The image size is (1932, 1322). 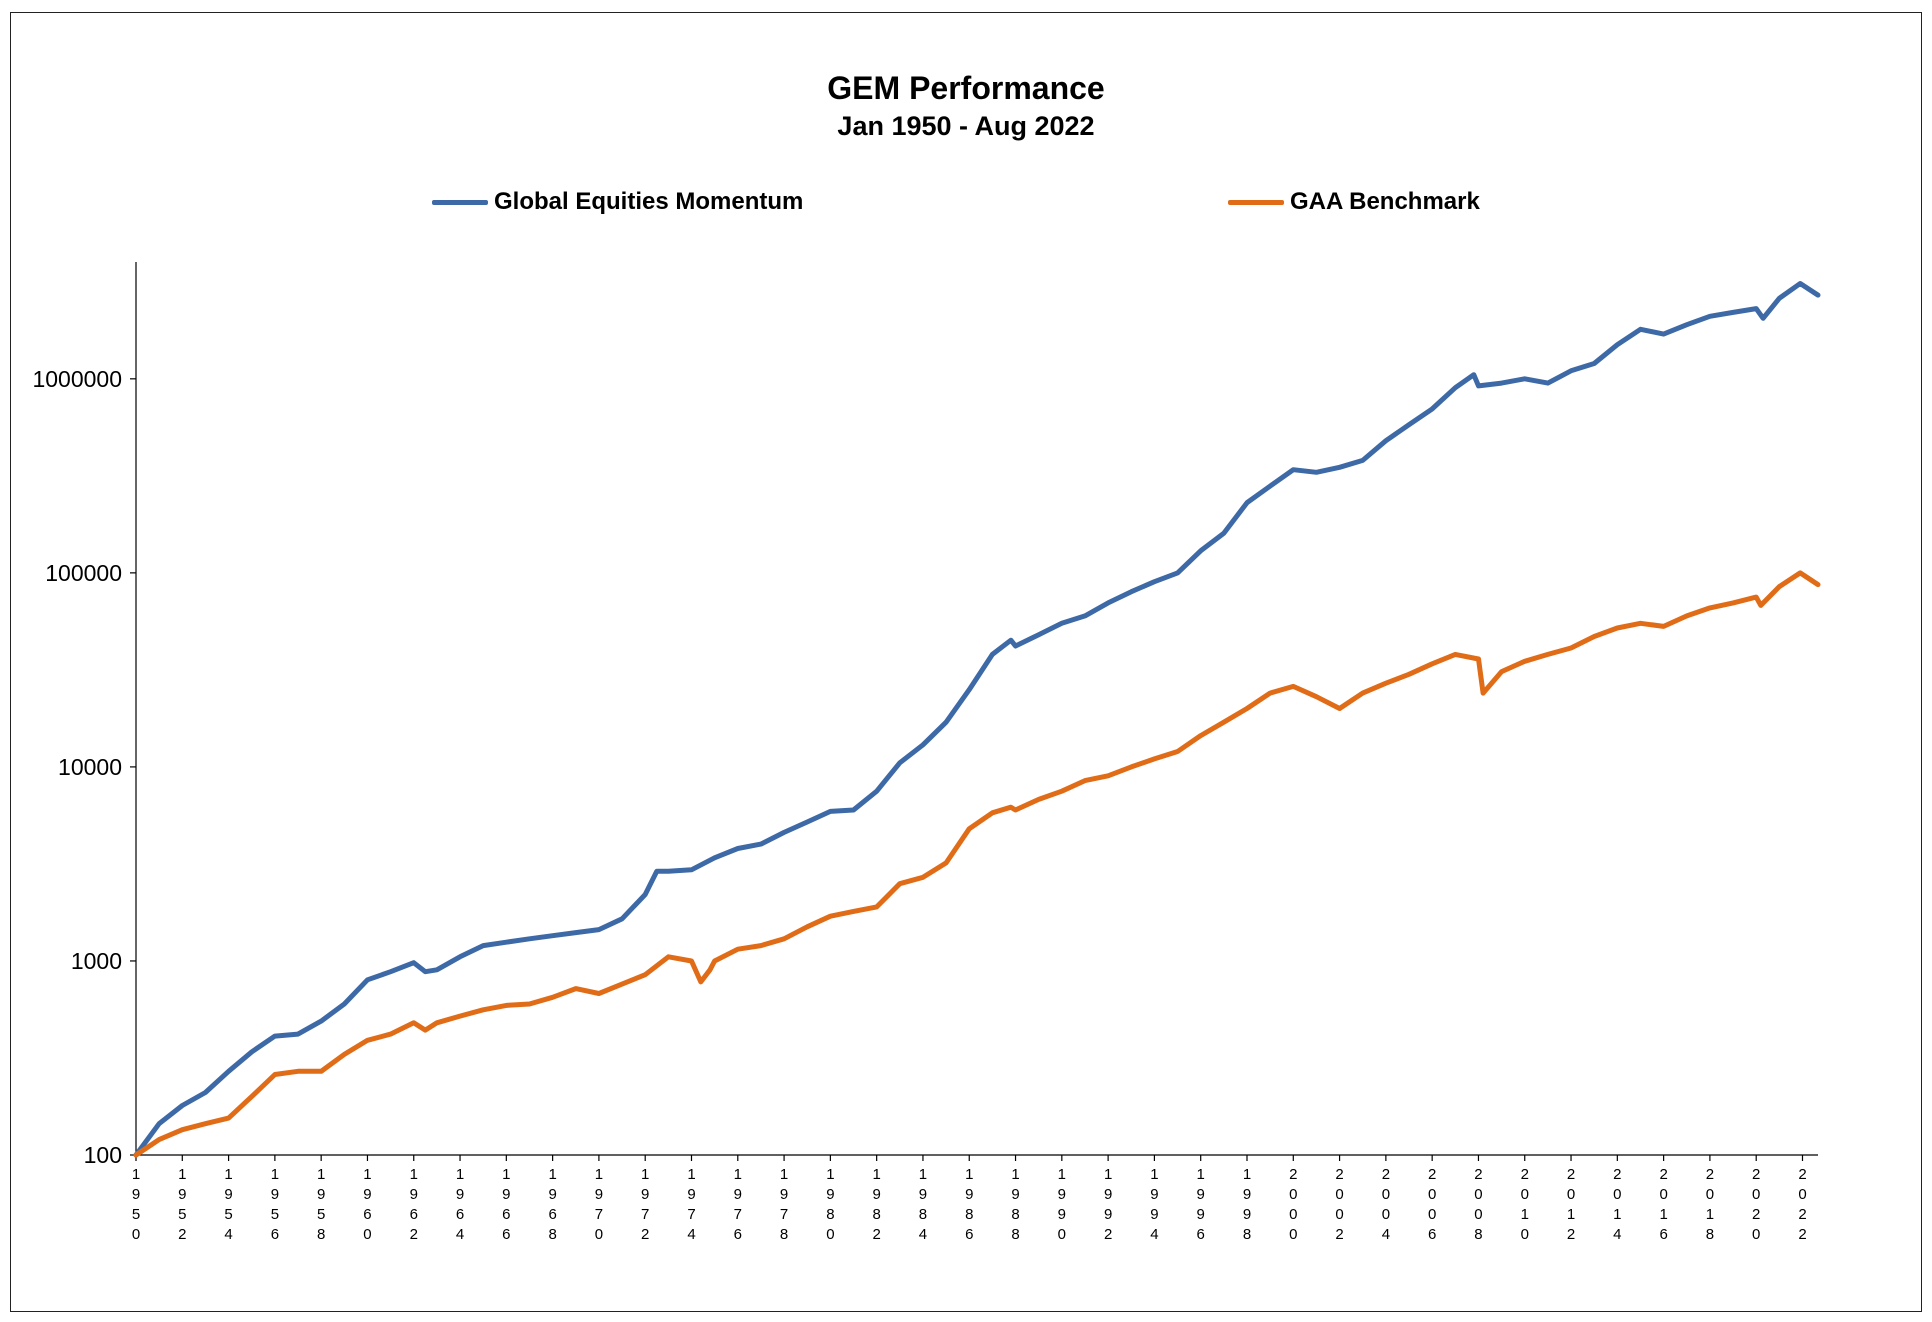 I want to click on y-tick-label: 1000000, so click(x=77, y=379).